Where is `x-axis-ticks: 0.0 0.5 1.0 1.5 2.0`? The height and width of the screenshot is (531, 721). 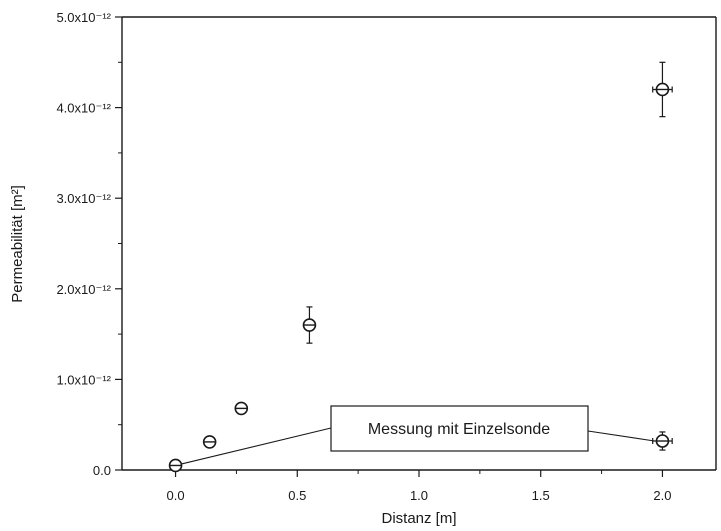 x-axis-ticks: 0.0 0.5 1.0 1.5 2.0 is located at coordinates (419, 486).